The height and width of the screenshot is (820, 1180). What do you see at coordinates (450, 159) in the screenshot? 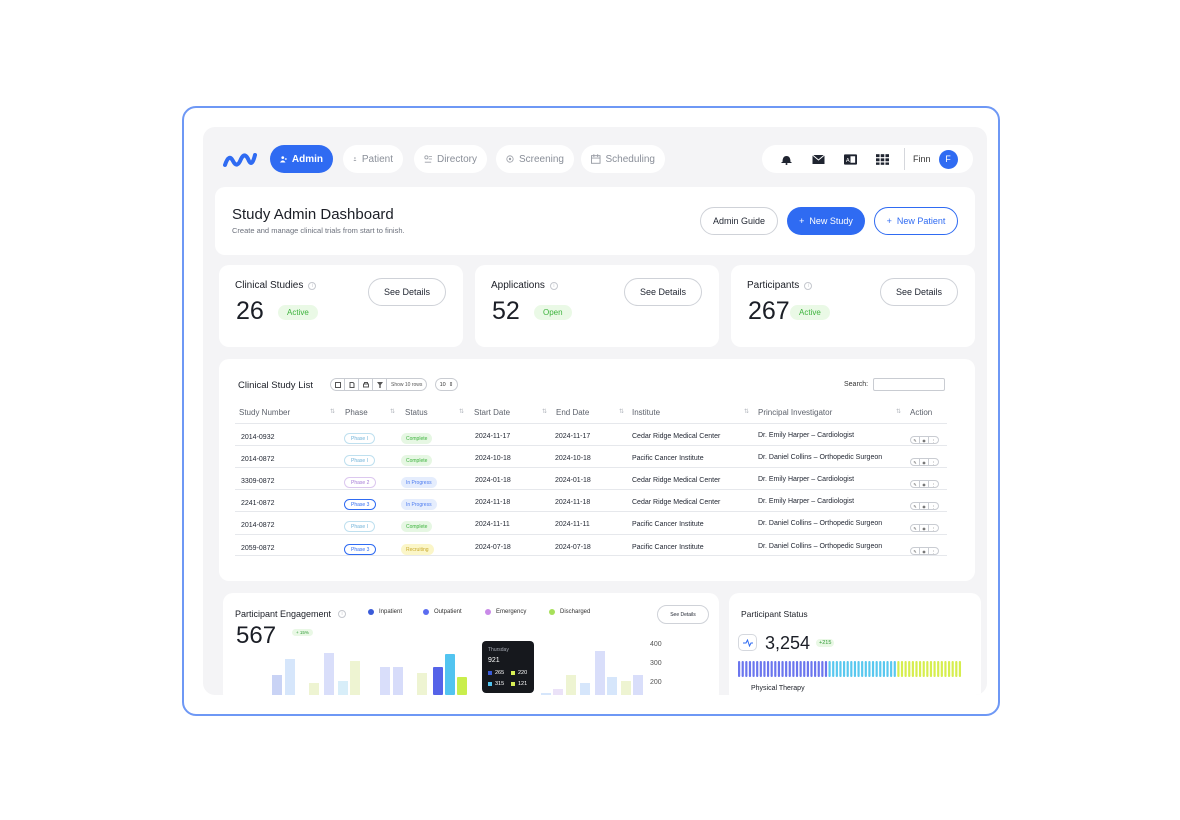
I see `nav-directory: Directory` at bounding box center [450, 159].